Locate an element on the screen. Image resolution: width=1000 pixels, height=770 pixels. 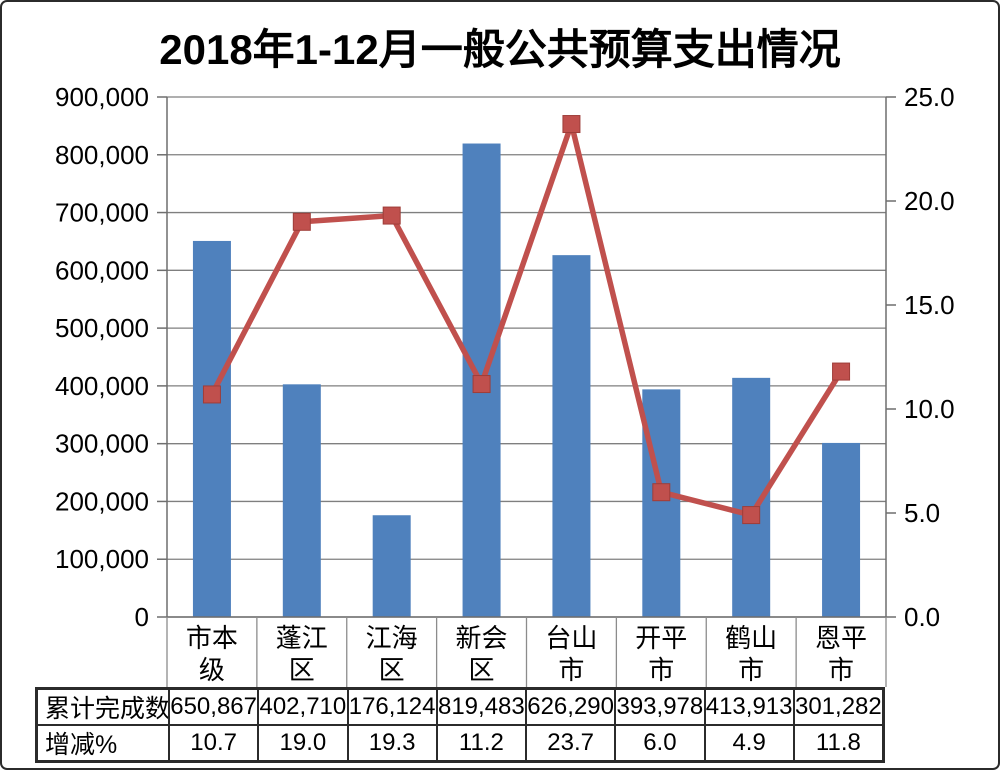
table-cell-r0-c3: 819,483 is located at coordinates (481, 707).